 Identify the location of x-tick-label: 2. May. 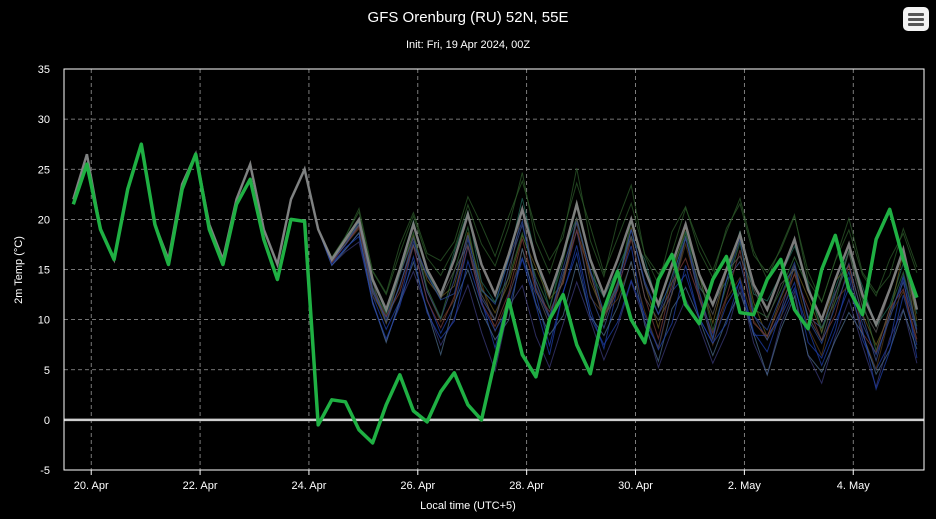
(745, 486).